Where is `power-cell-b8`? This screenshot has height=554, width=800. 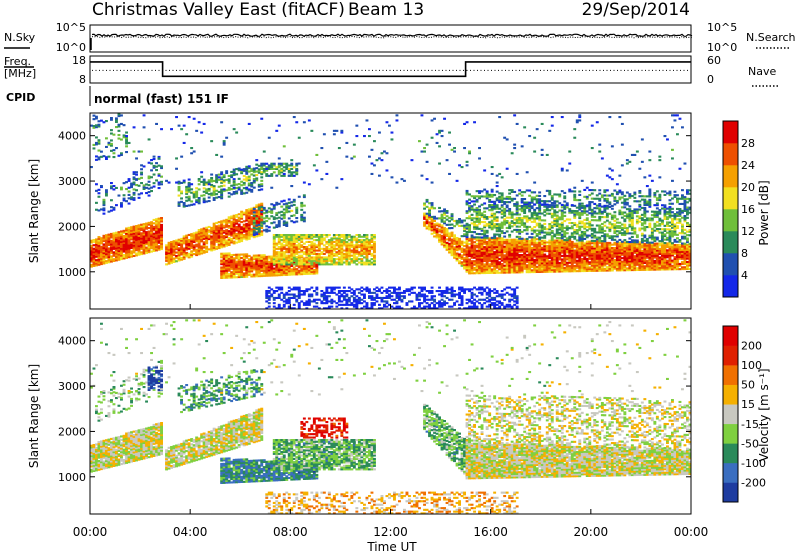 power-cell-b8 is located at coordinates (287, 167).